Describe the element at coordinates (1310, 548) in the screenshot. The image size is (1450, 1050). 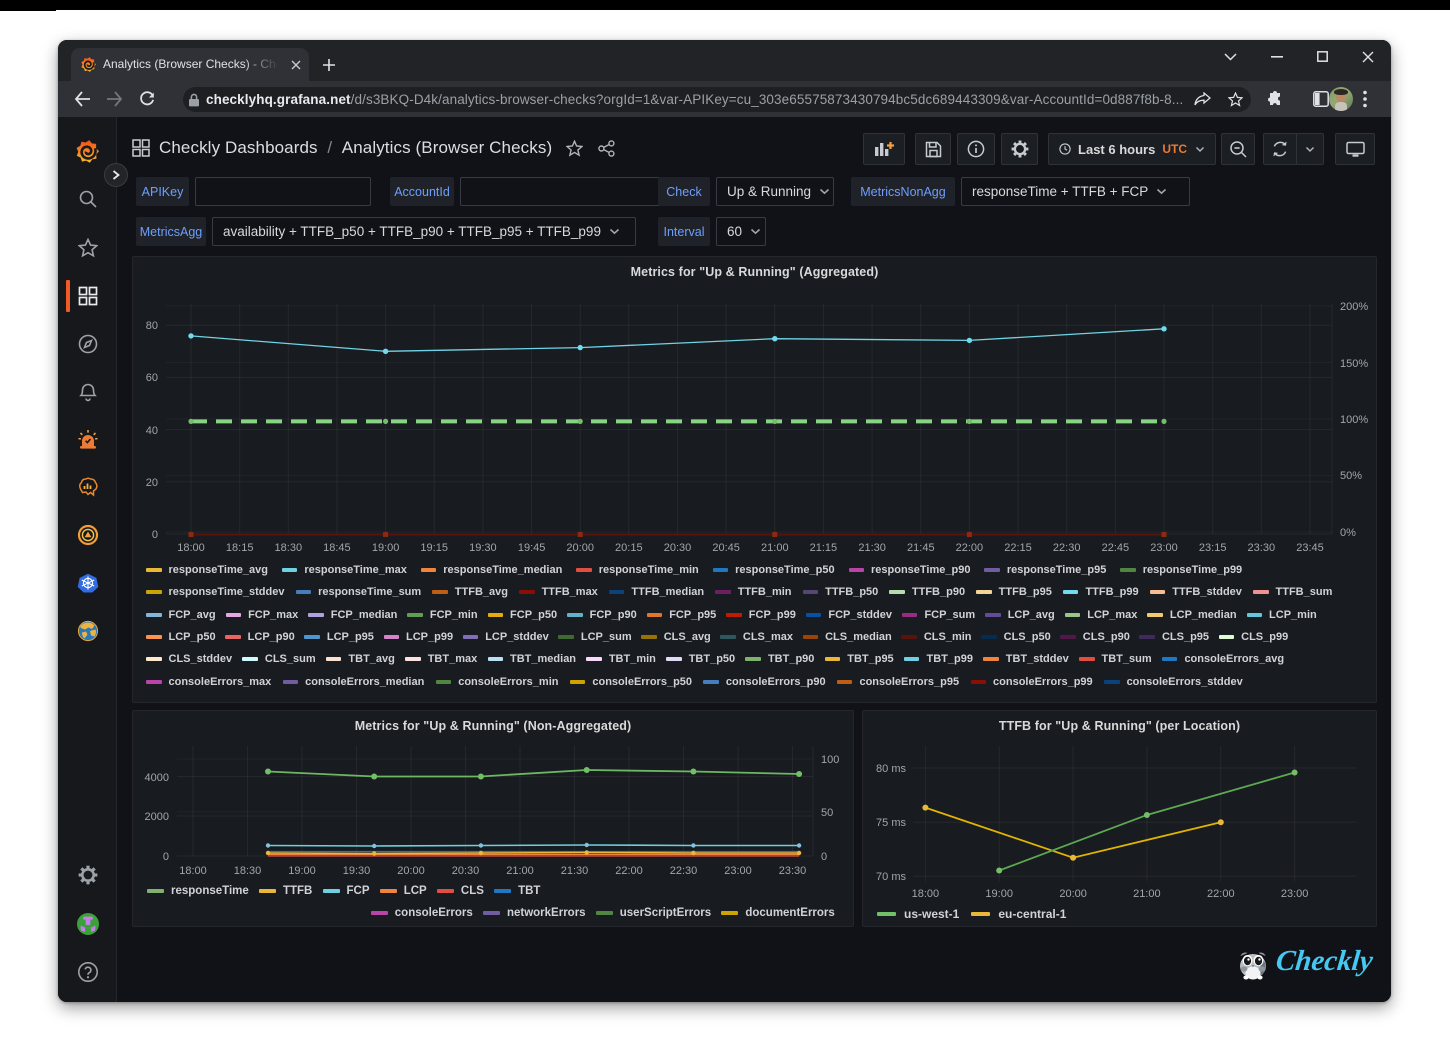
I see `svg-text: 23:45` at that location.